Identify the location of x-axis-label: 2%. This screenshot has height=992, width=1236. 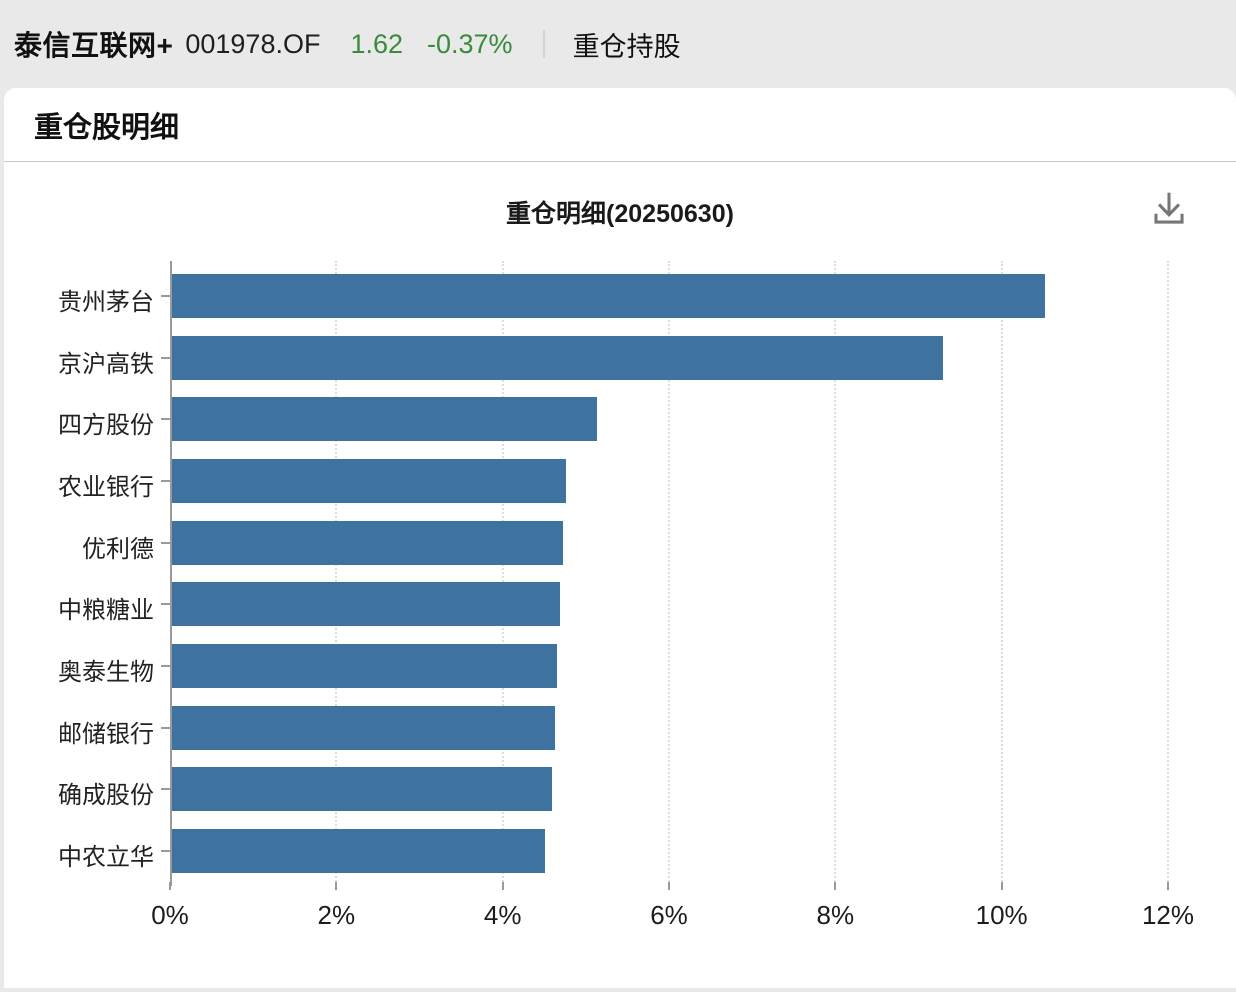
(336, 915).